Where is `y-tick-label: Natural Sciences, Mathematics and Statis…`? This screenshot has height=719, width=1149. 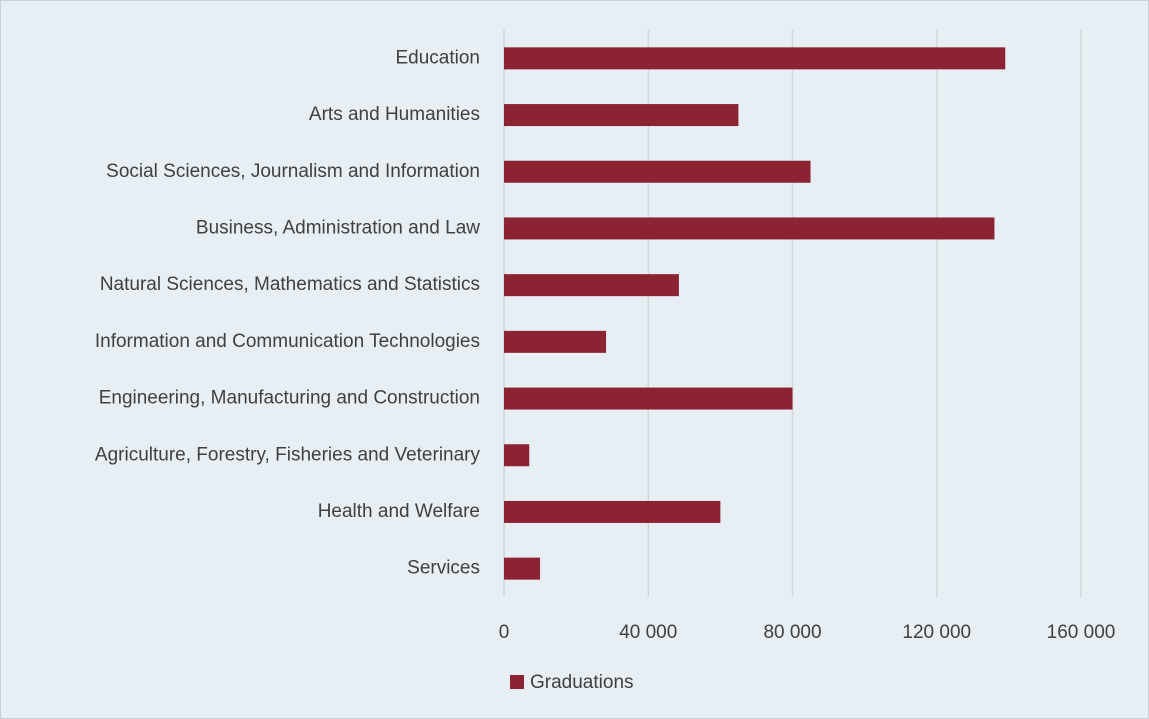 y-tick-label: Natural Sciences, Mathematics and Statis… is located at coordinates (290, 284).